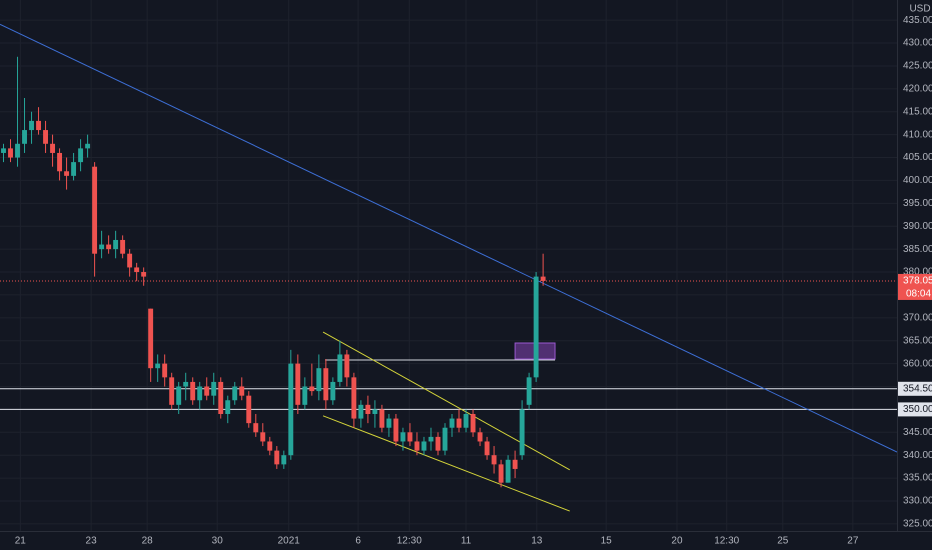  I want to click on y-tick-label: 425.00, so click(917, 66).